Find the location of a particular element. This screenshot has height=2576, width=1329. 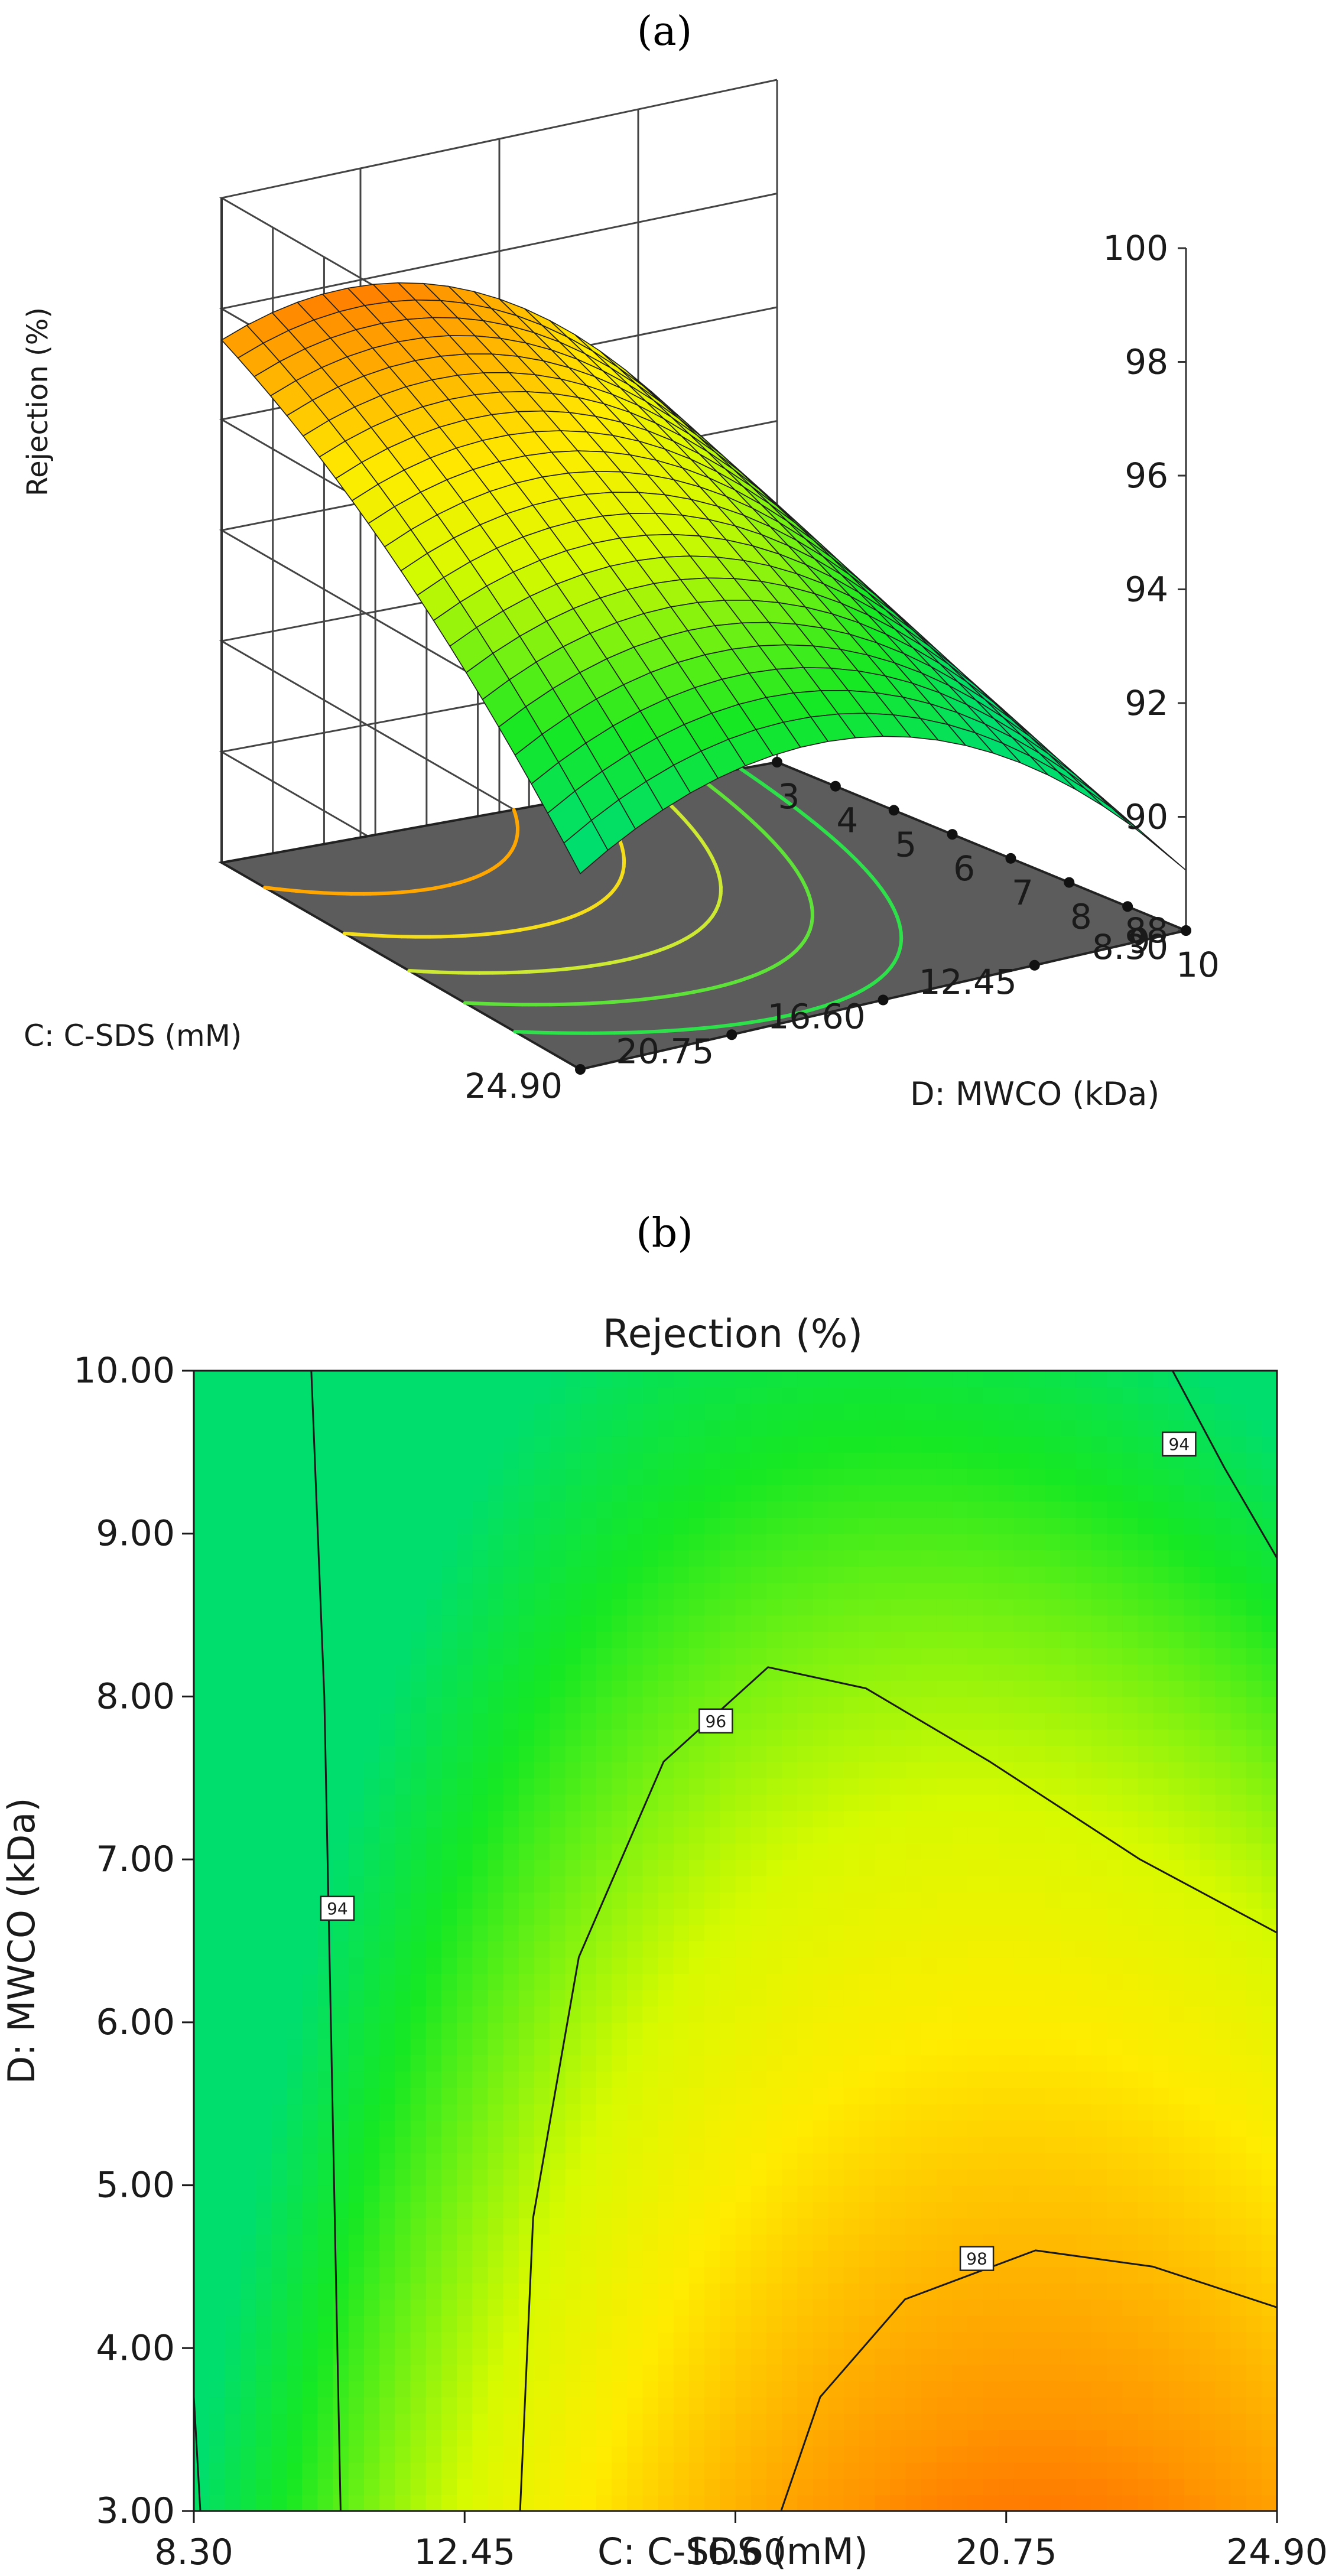

y-tick is located at coordinates (1010, 858).